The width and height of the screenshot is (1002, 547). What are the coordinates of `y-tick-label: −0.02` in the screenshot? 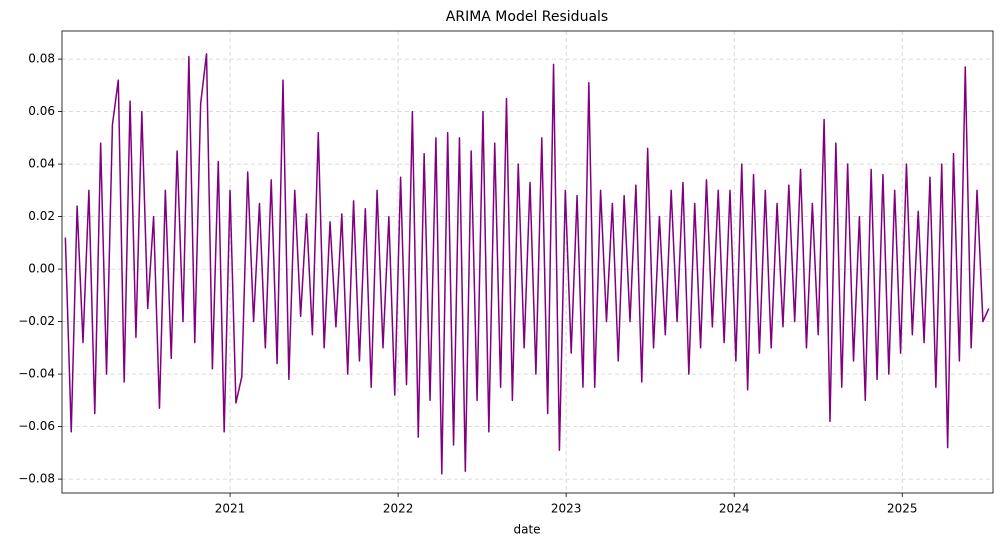 It's located at (36, 321).